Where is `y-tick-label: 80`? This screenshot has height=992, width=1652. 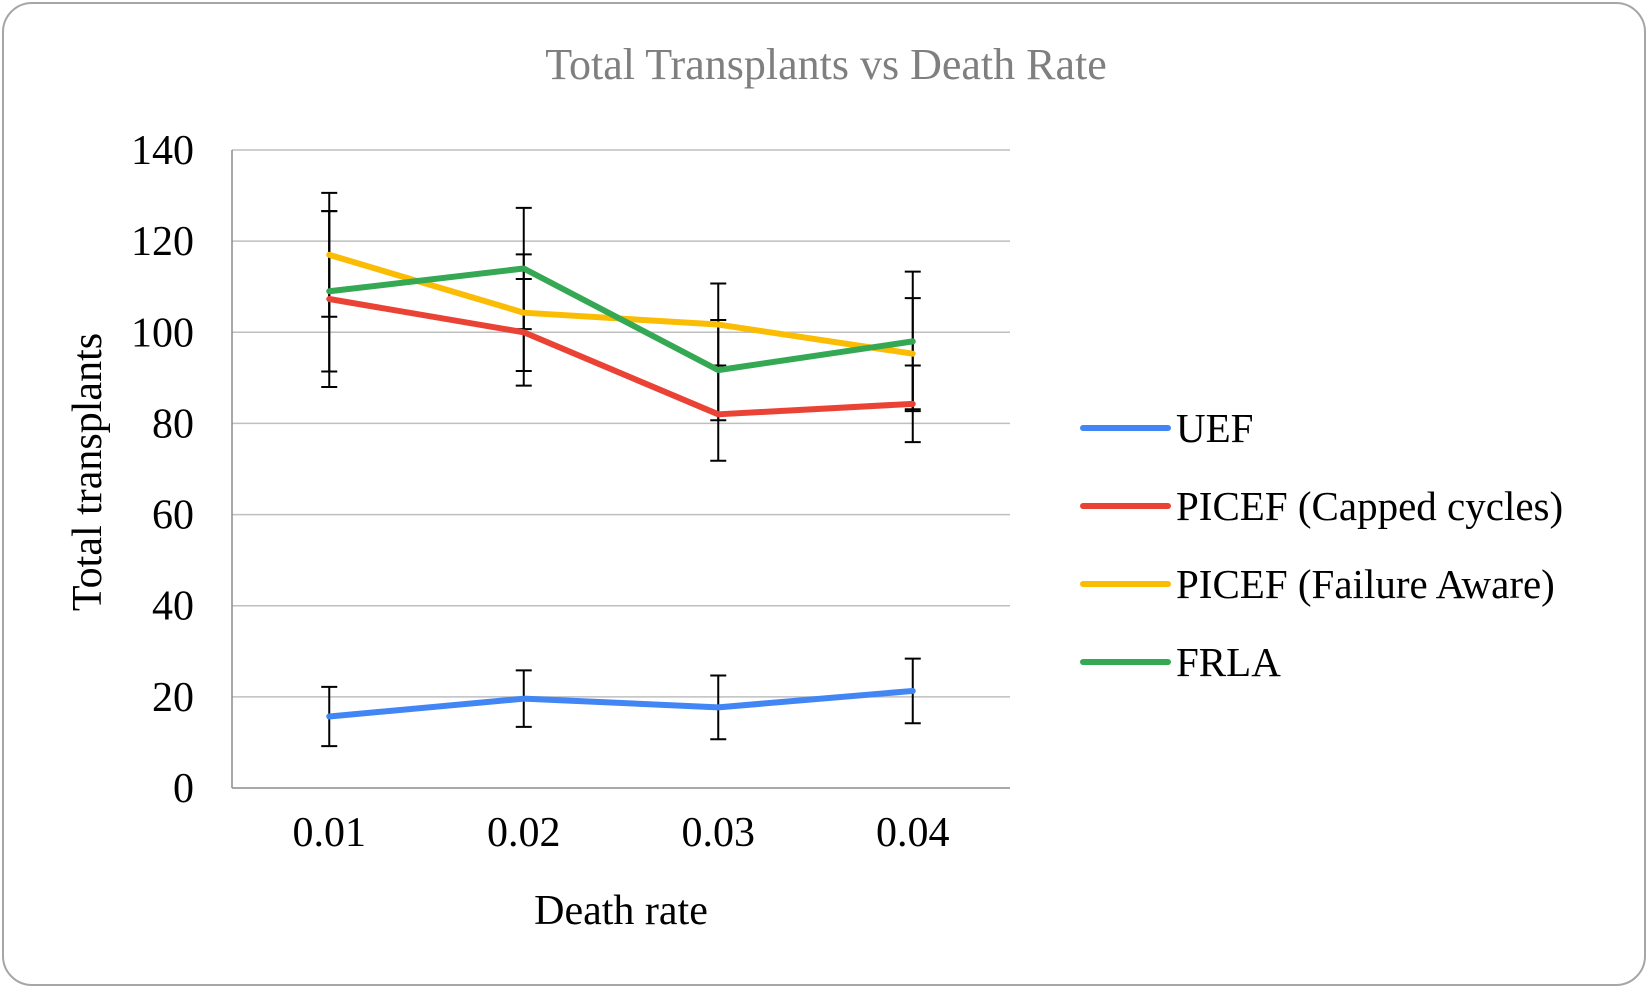 y-tick-label: 80 is located at coordinates (173, 424).